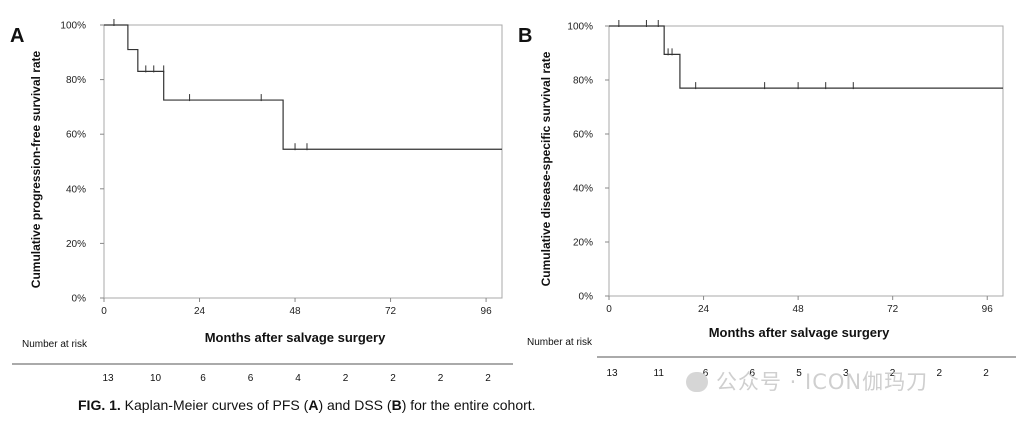 This screenshot has height=425, width=1036. Describe the element at coordinates (17, 36) in the screenshot. I see `panel-label: A` at that location.